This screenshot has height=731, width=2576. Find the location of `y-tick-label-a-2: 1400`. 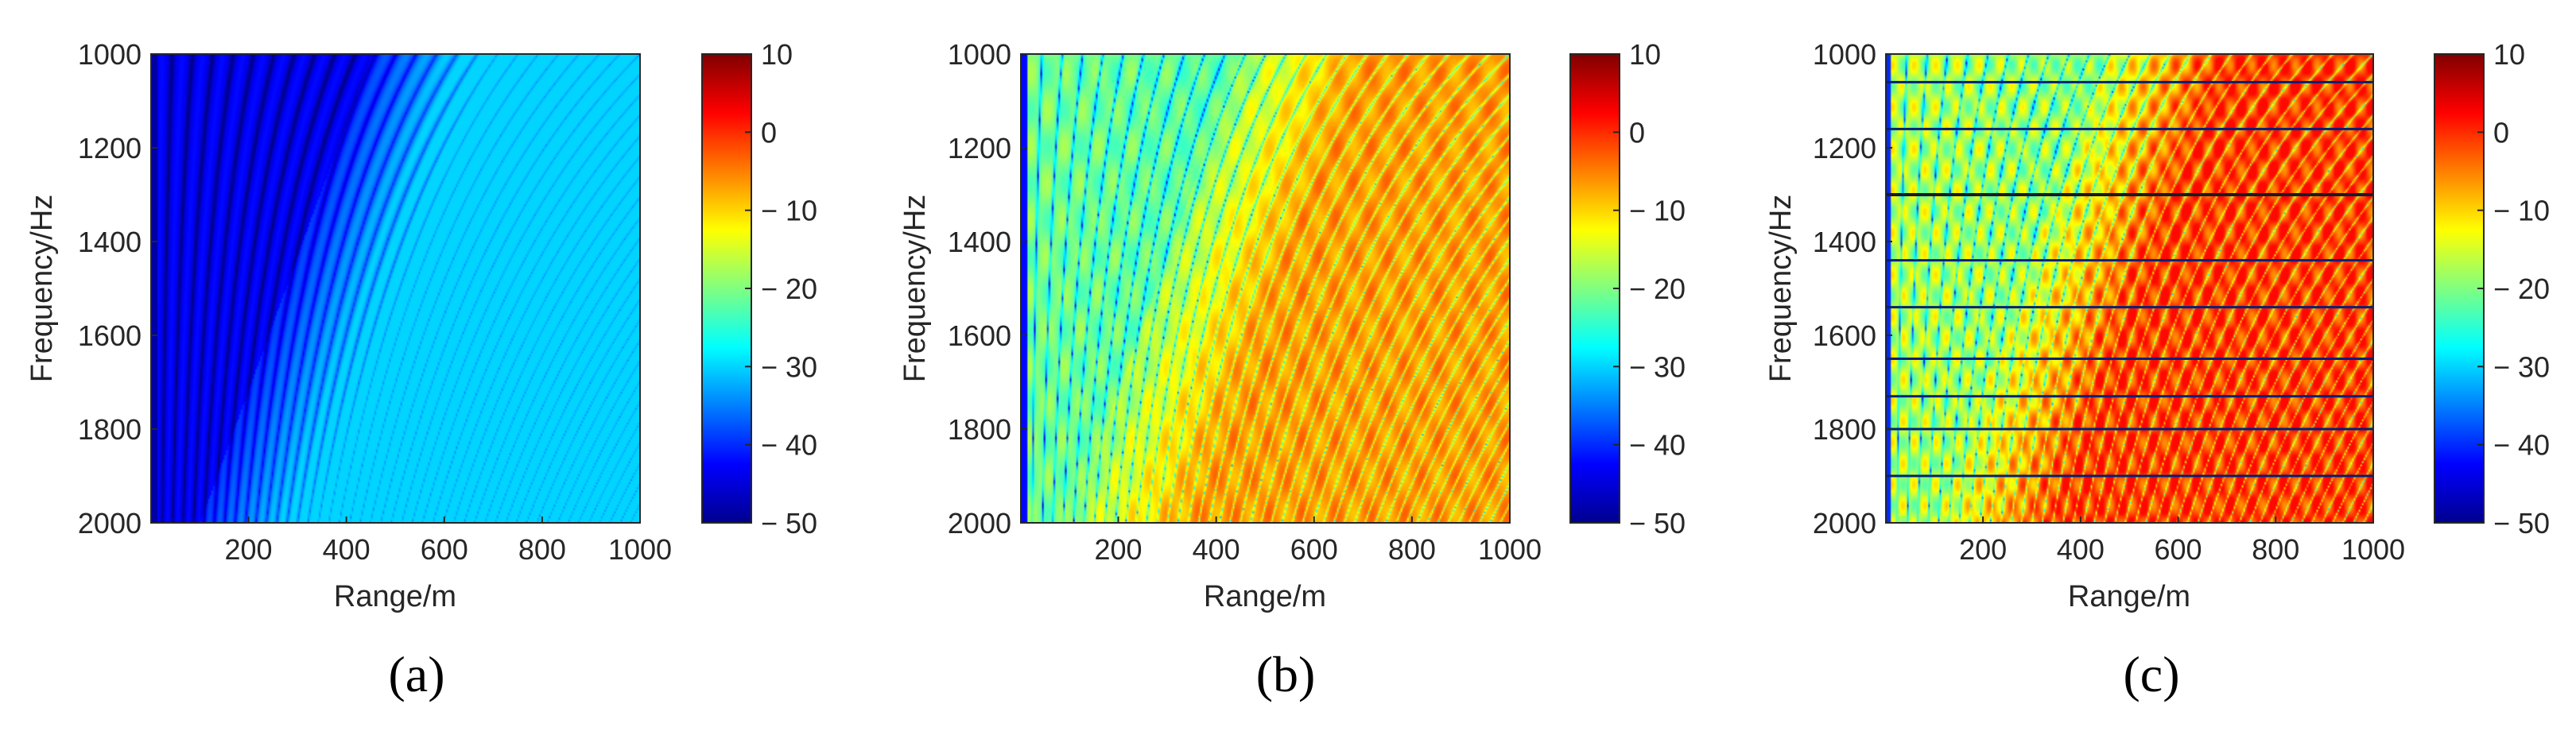

y-tick-label-a-2: 1400 is located at coordinates (110, 242).